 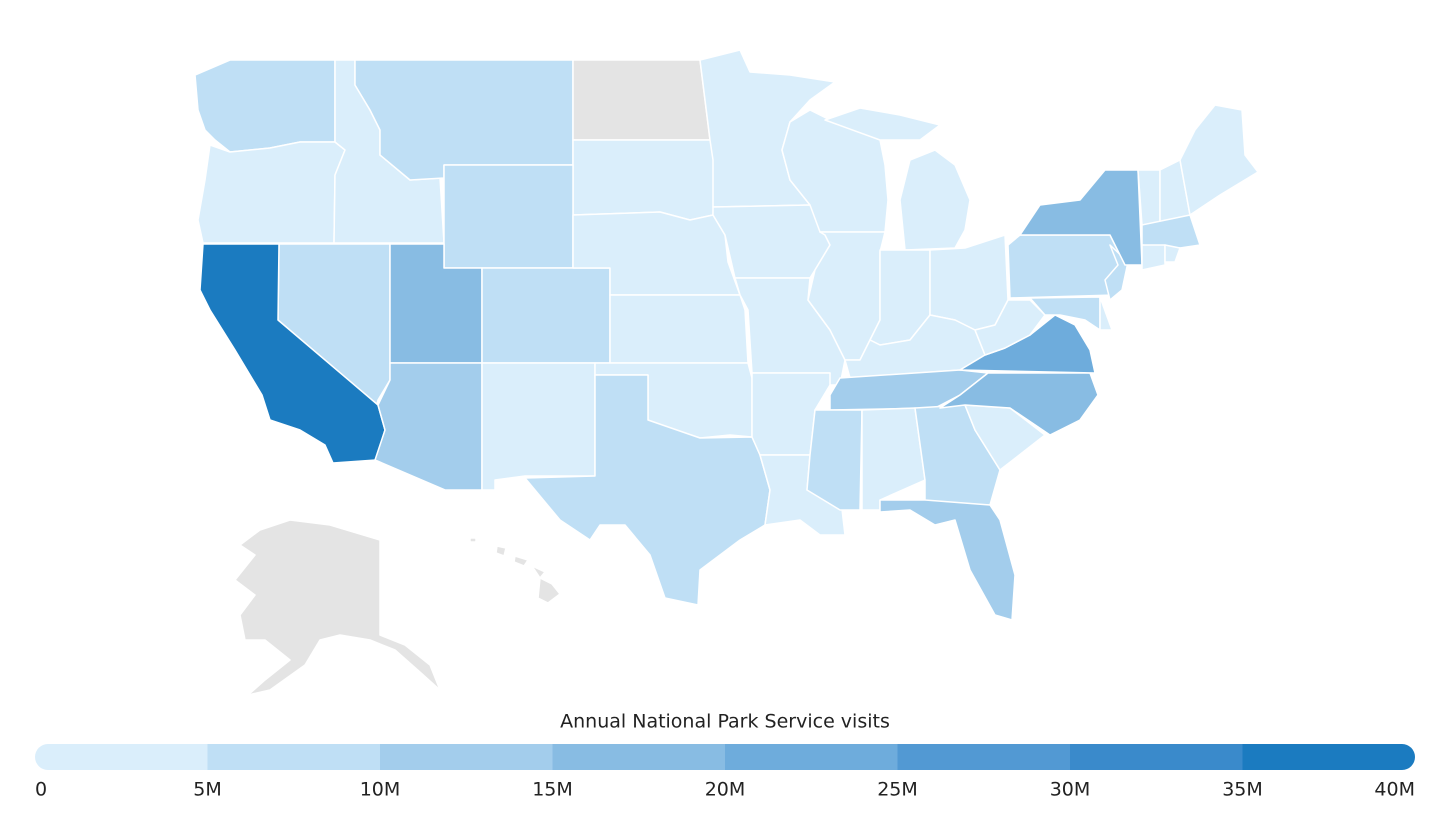 What do you see at coordinates (897, 790) in the screenshot?
I see `legend-tick-label: 25M` at bounding box center [897, 790].